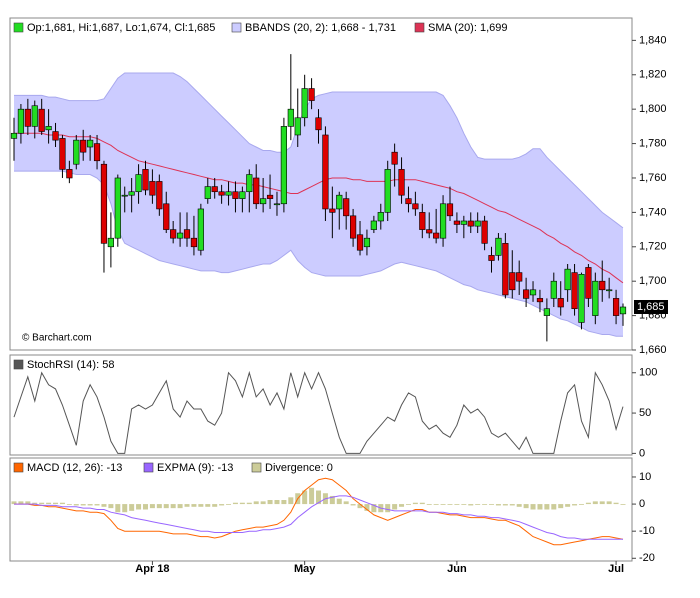 Image resolution: width=700 pixels, height=598 pixels. I want to click on legend-label: StochRSI (14): 58, so click(70, 365).